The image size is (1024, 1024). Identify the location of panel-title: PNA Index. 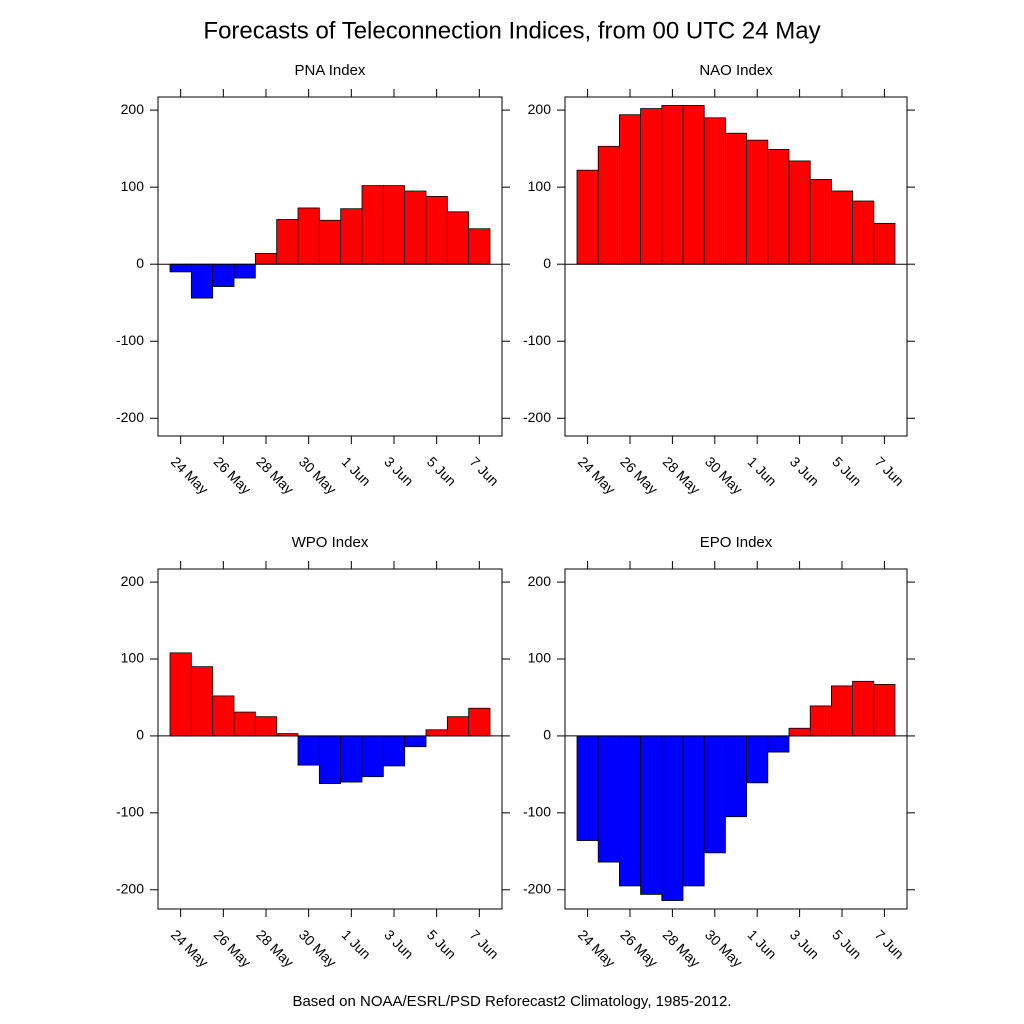
(330, 70).